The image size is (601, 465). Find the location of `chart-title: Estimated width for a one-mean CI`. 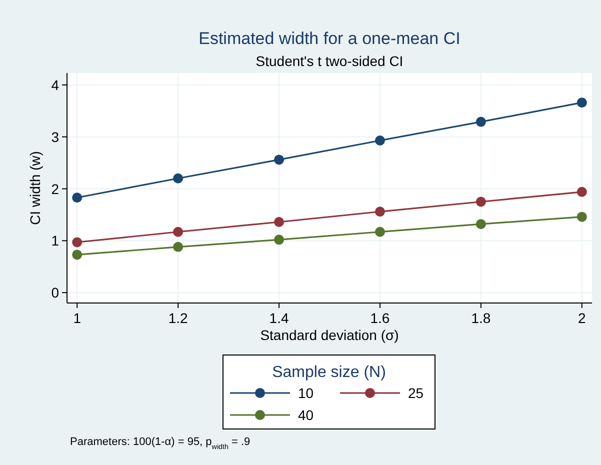

chart-title: Estimated width for a one-mean CI is located at coordinates (329, 38).